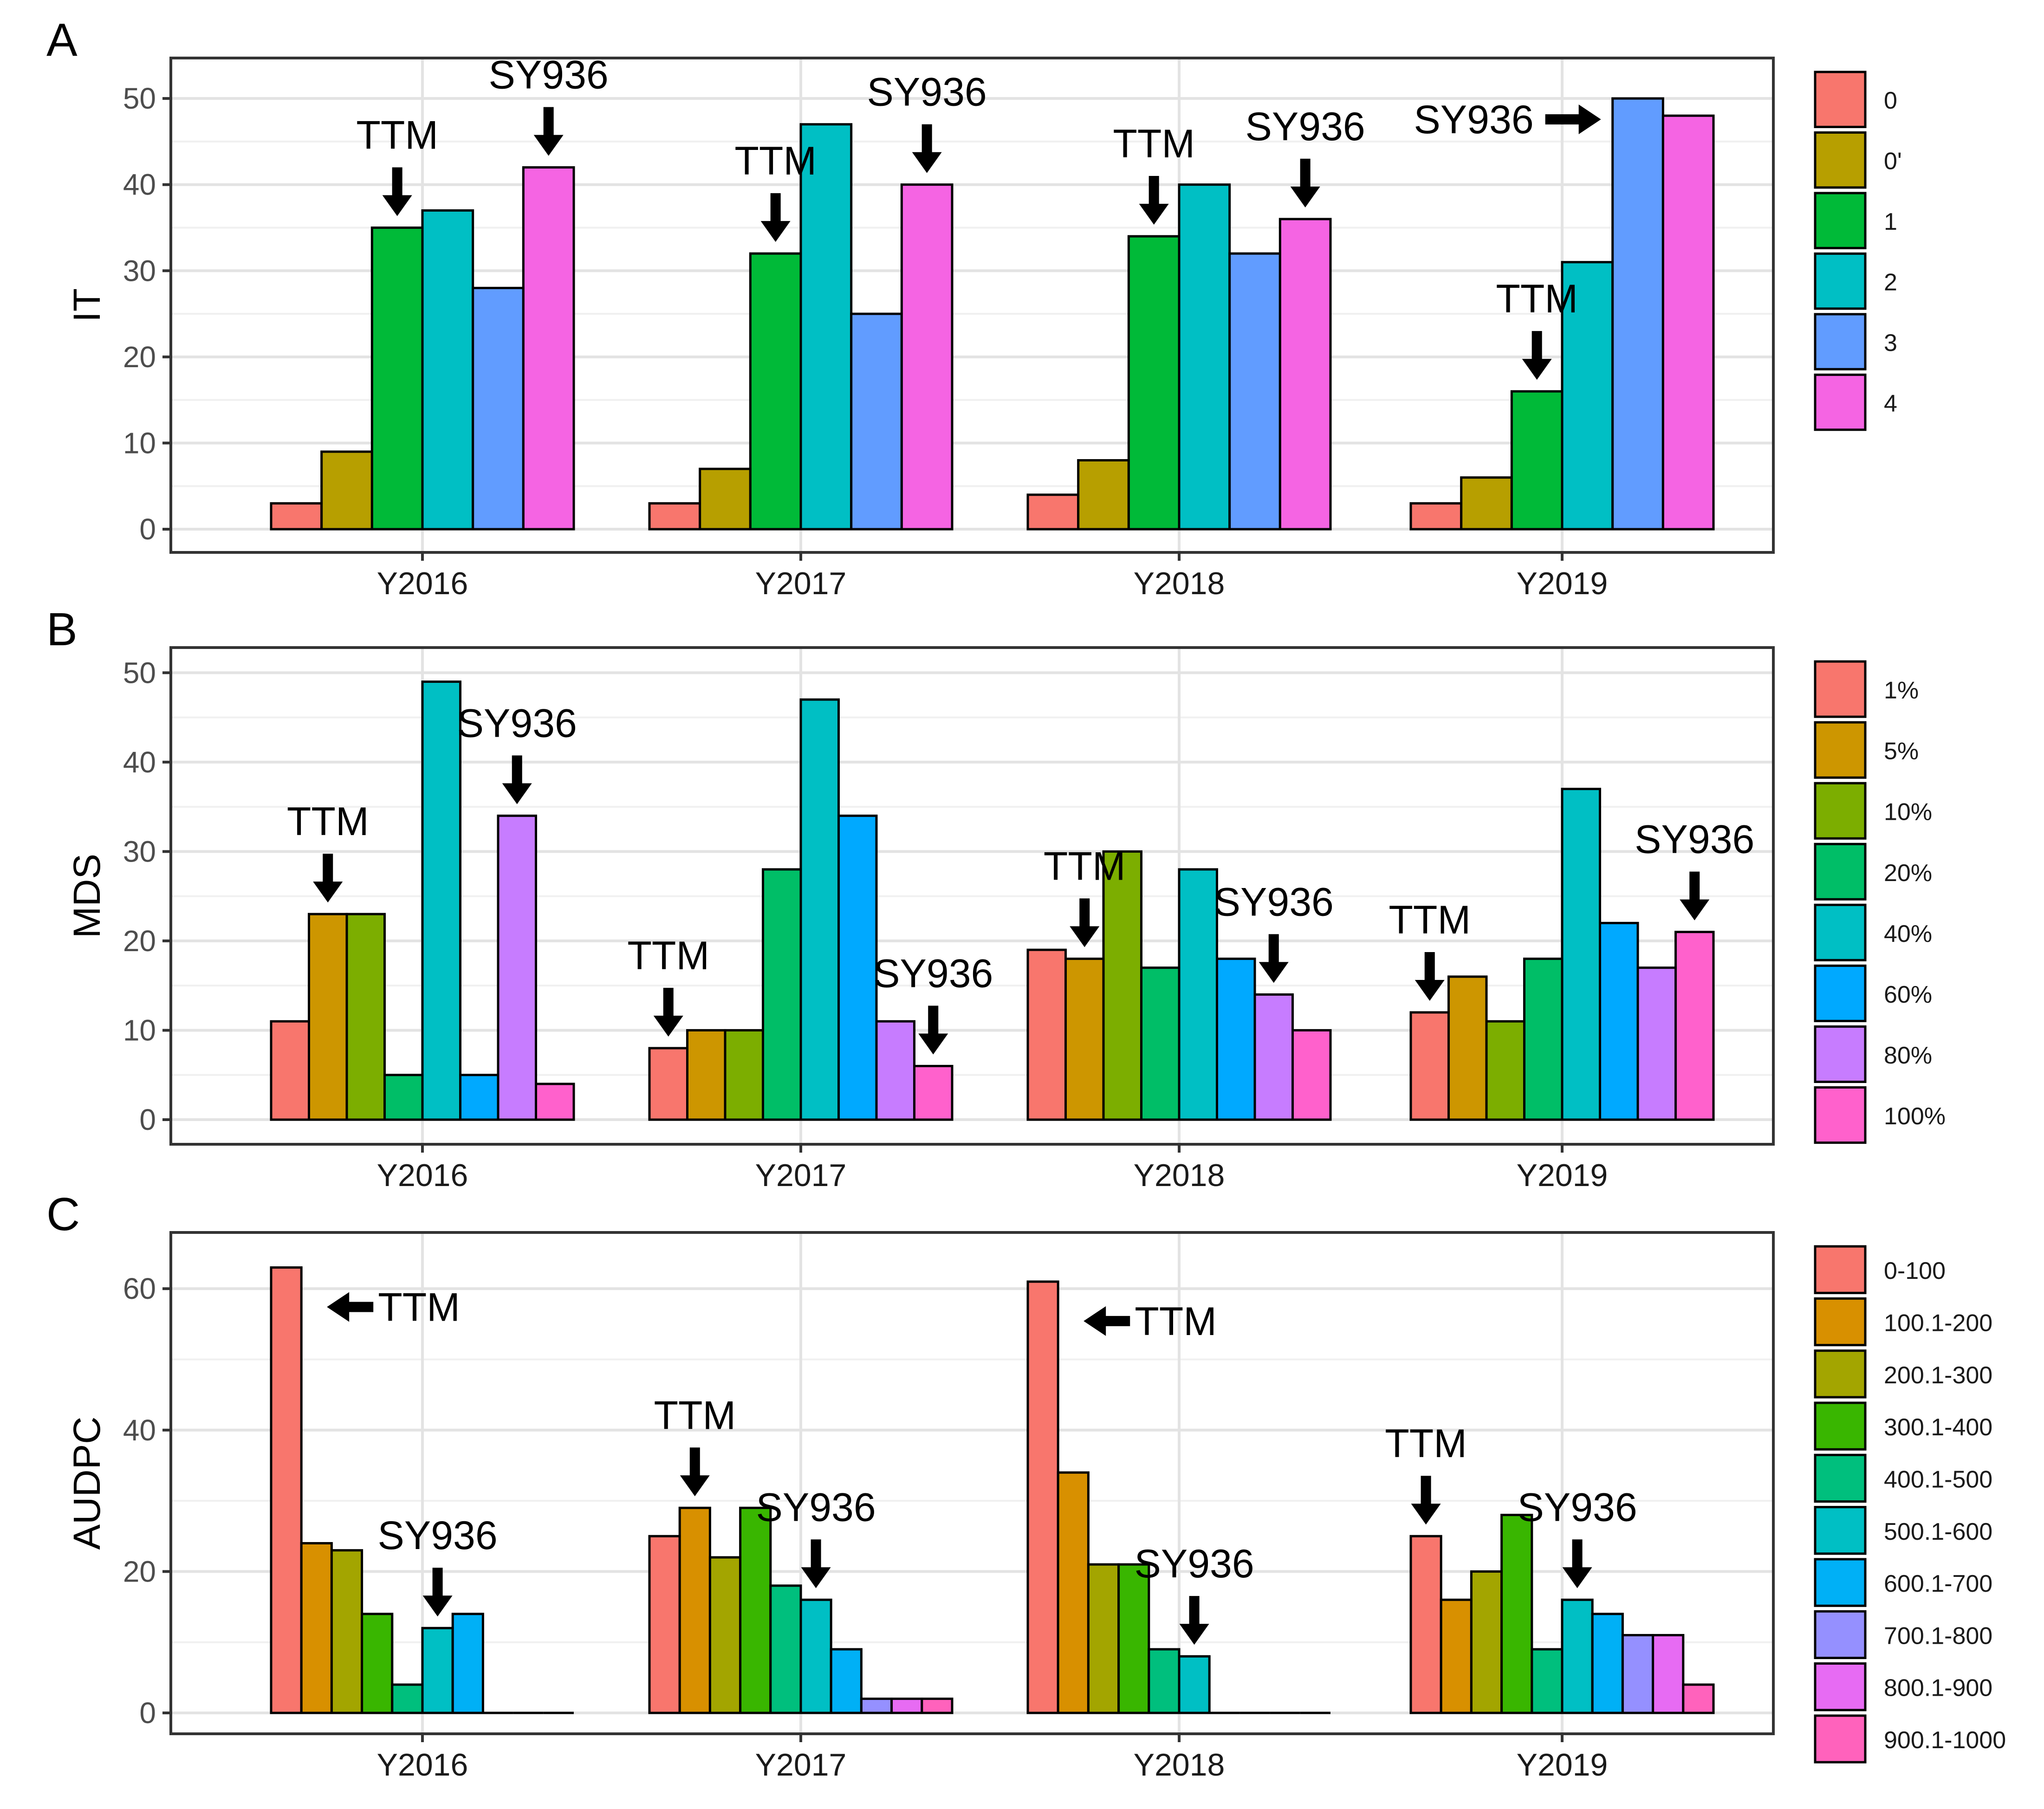 This screenshot has height=1809, width=2044. Describe the element at coordinates (1938, 1532) in the screenshot. I see `legend-label: 500.1-600` at that location.